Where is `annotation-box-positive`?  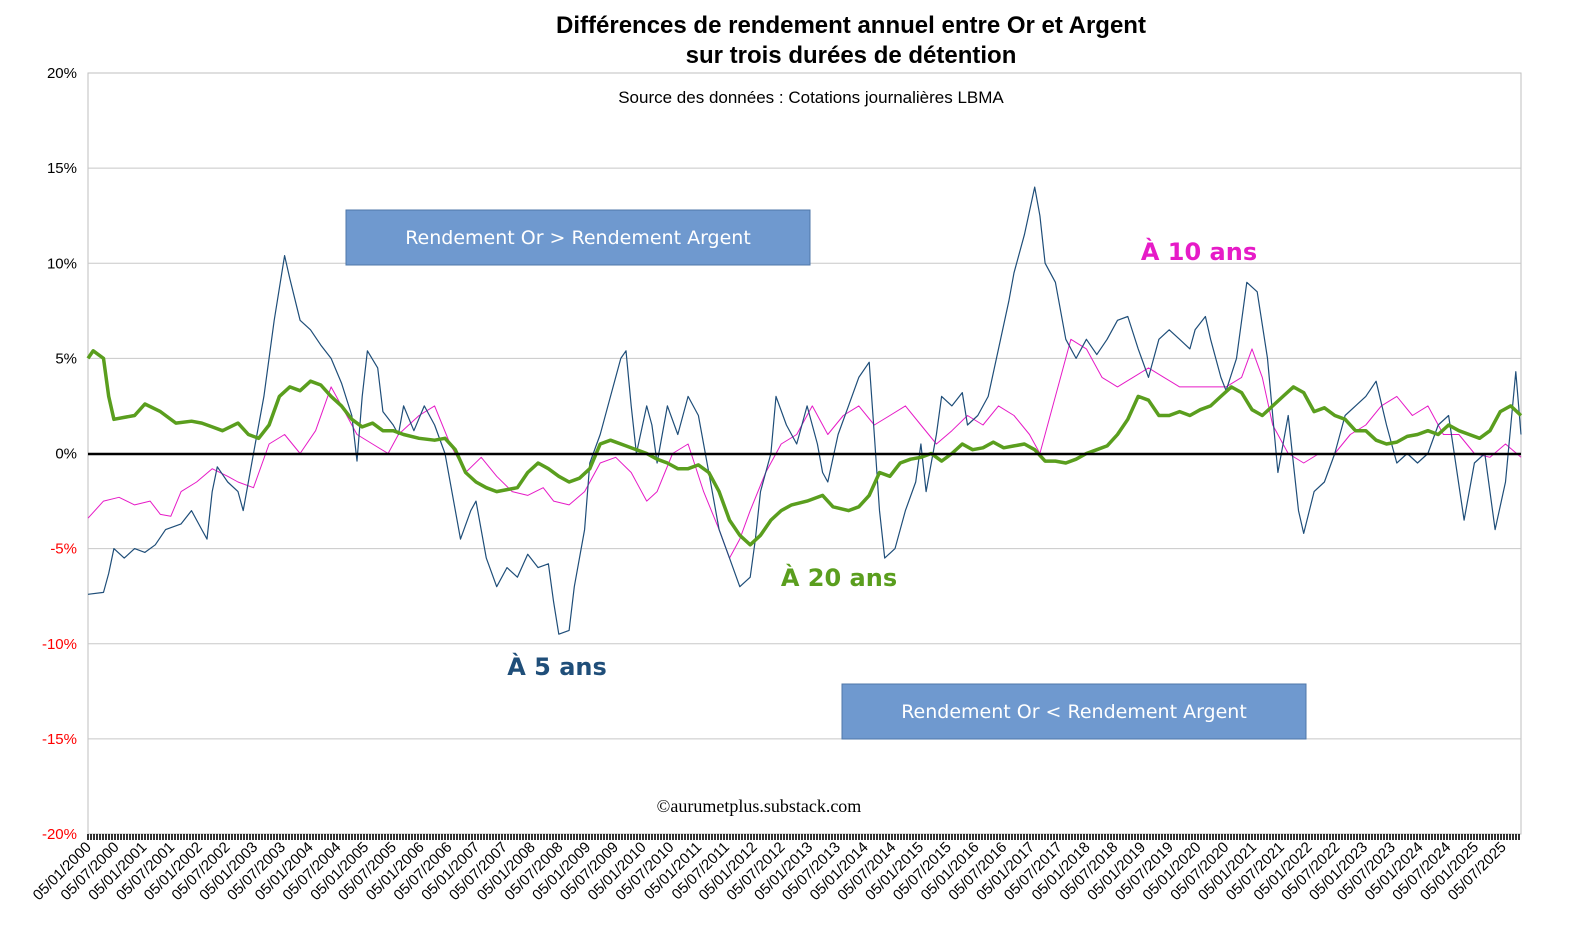 annotation-box-positive is located at coordinates (578, 237).